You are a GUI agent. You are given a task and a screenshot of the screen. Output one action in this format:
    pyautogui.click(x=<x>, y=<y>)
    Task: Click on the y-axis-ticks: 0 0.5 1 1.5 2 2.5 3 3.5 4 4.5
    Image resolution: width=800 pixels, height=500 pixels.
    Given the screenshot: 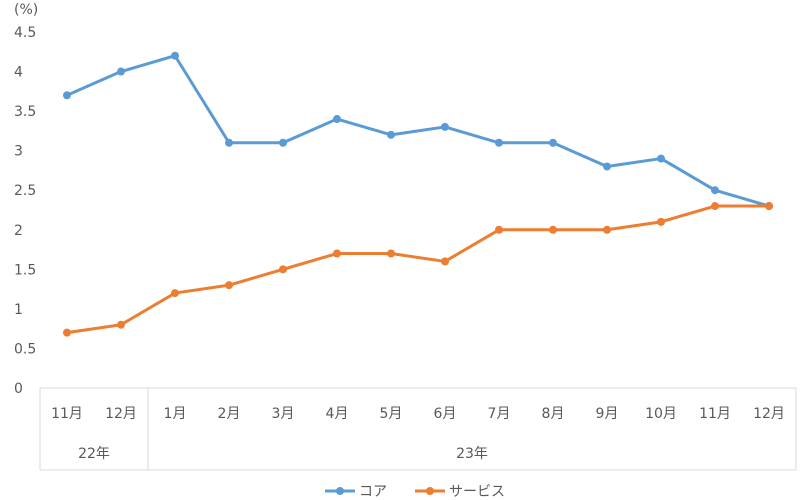 What is the action you would take?
    pyautogui.click(x=25, y=211)
    